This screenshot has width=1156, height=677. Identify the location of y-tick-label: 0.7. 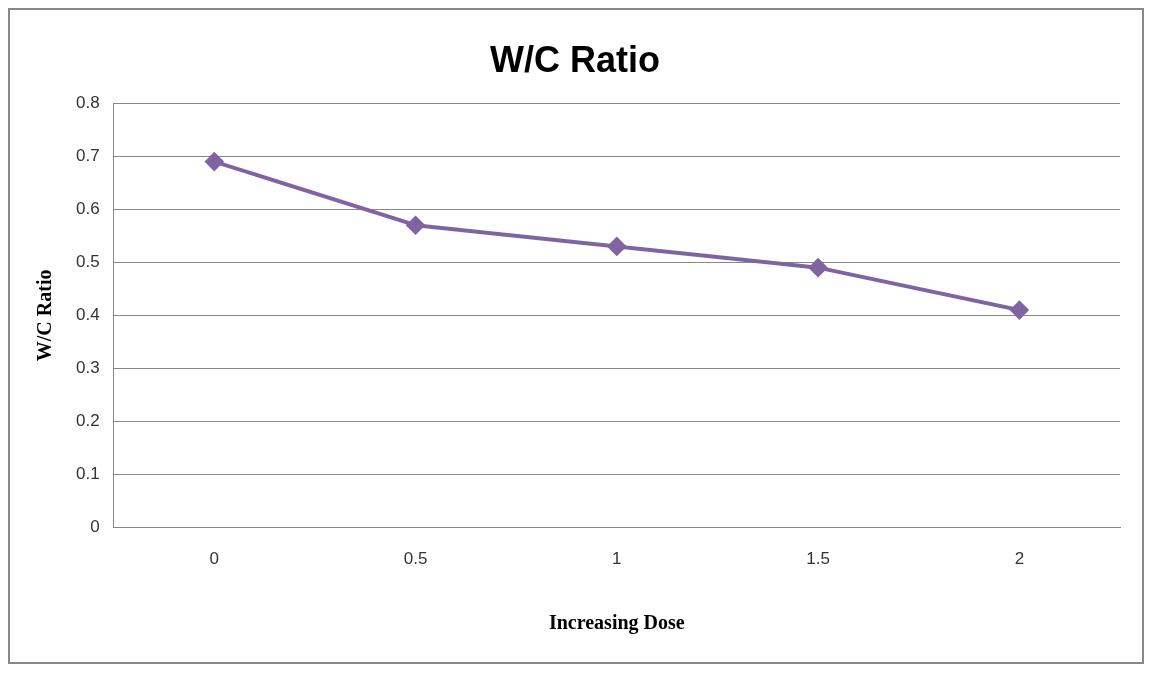
(87, 155).